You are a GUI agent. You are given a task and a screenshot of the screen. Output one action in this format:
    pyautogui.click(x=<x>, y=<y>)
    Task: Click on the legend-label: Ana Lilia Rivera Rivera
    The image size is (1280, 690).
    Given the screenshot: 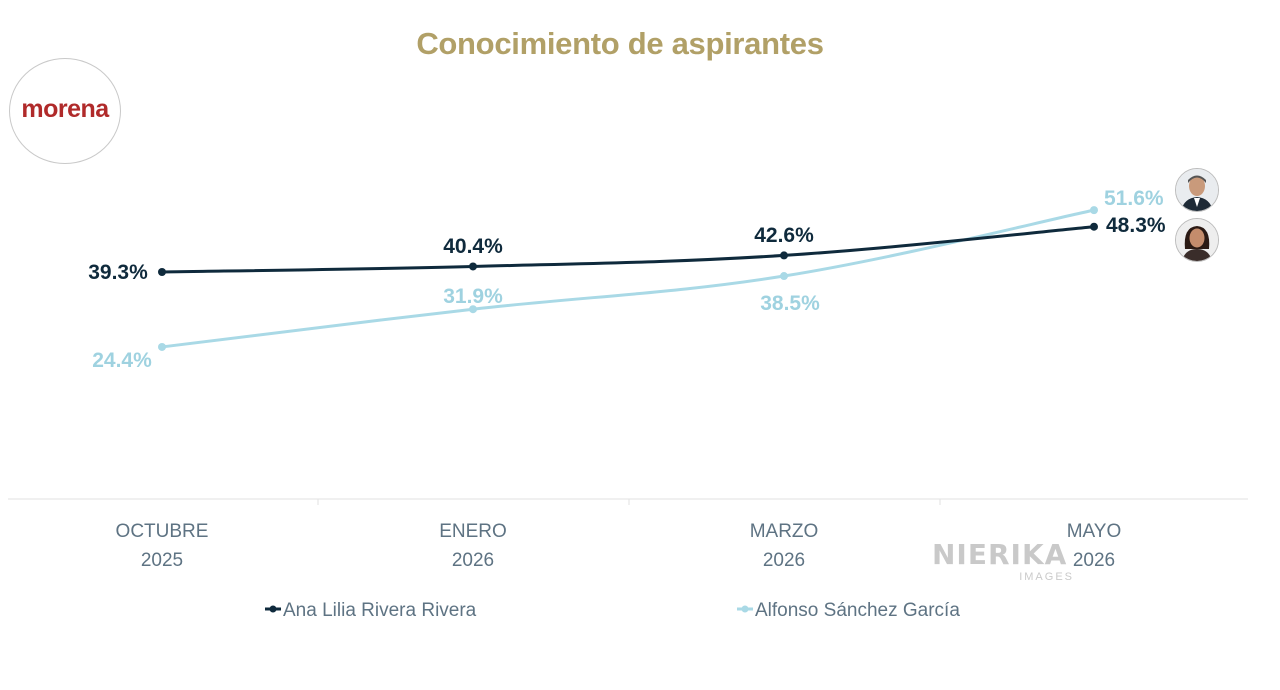 What is the action you would take?
    pyautogui.click(x=380, y=610)
    